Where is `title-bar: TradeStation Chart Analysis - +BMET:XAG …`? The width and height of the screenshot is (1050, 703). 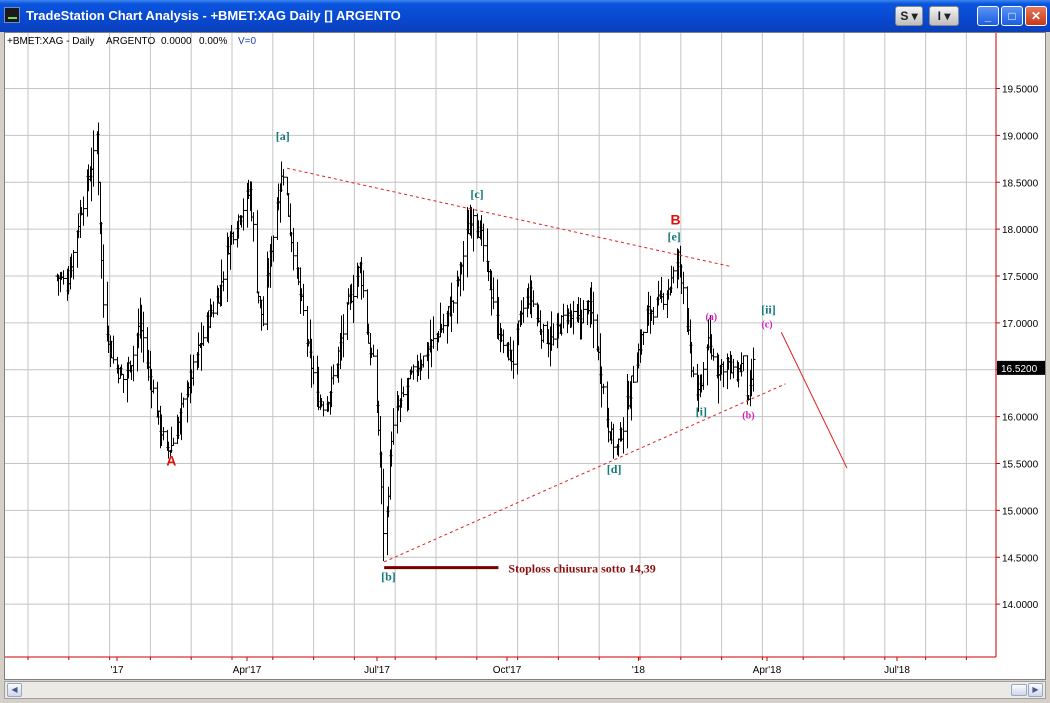 title-bar: TradeStation Chart Analysis - +BMET:XAG … is located at coordinates (525, 16).